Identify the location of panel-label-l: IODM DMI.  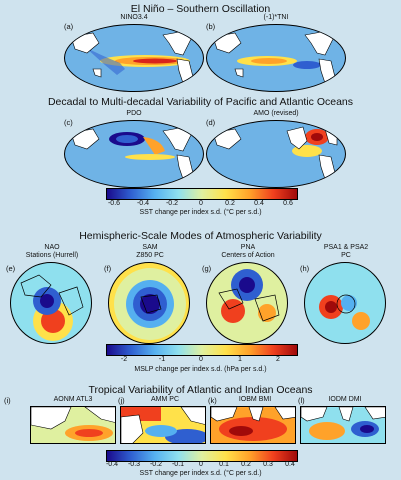
(345, 399).